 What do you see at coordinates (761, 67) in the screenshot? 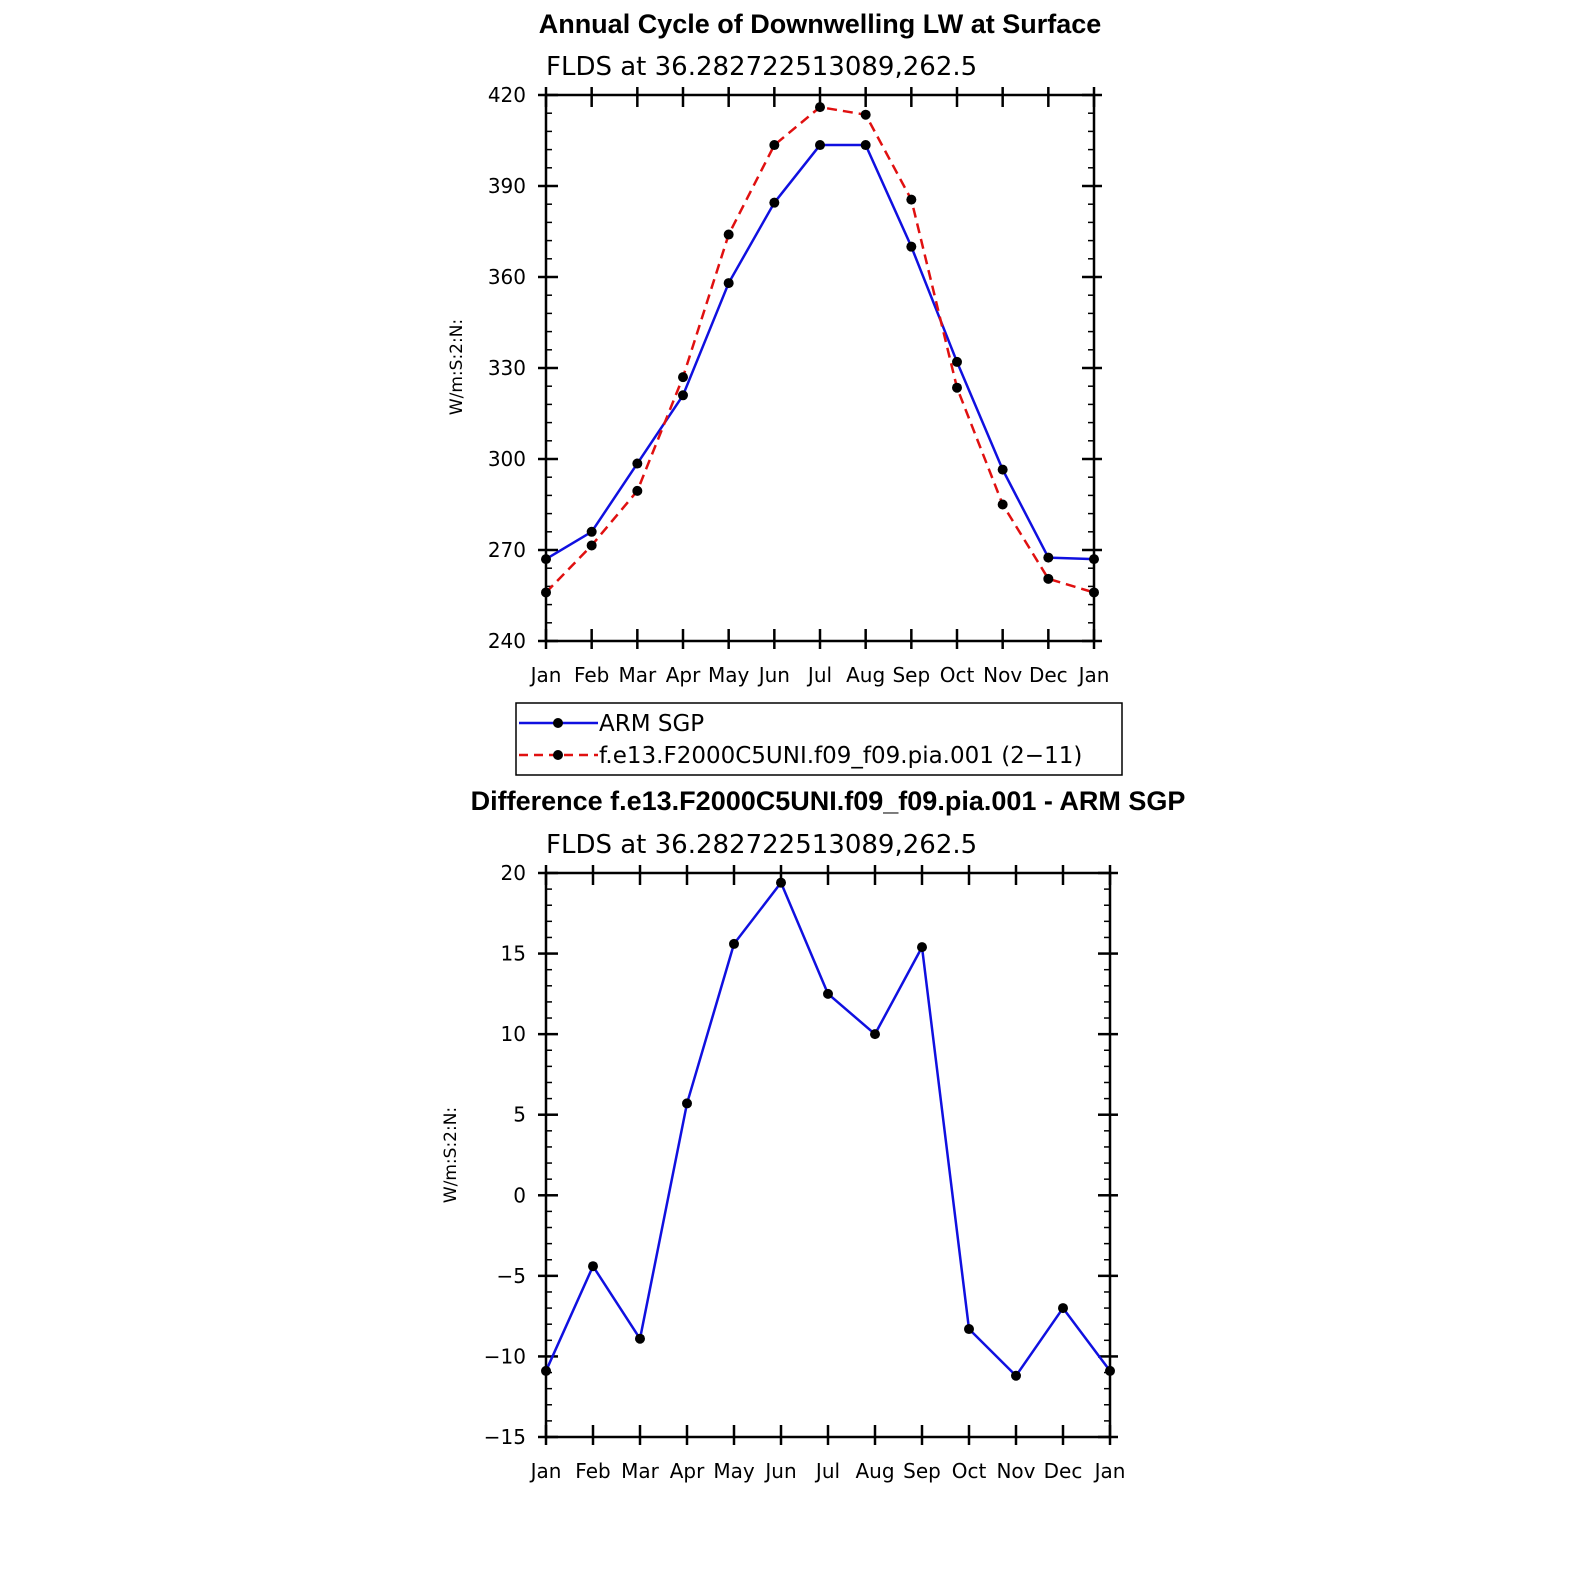
I see `top-subtitle: FLDS at 36.282722513089,262.5` at bounding box center [761, 67].